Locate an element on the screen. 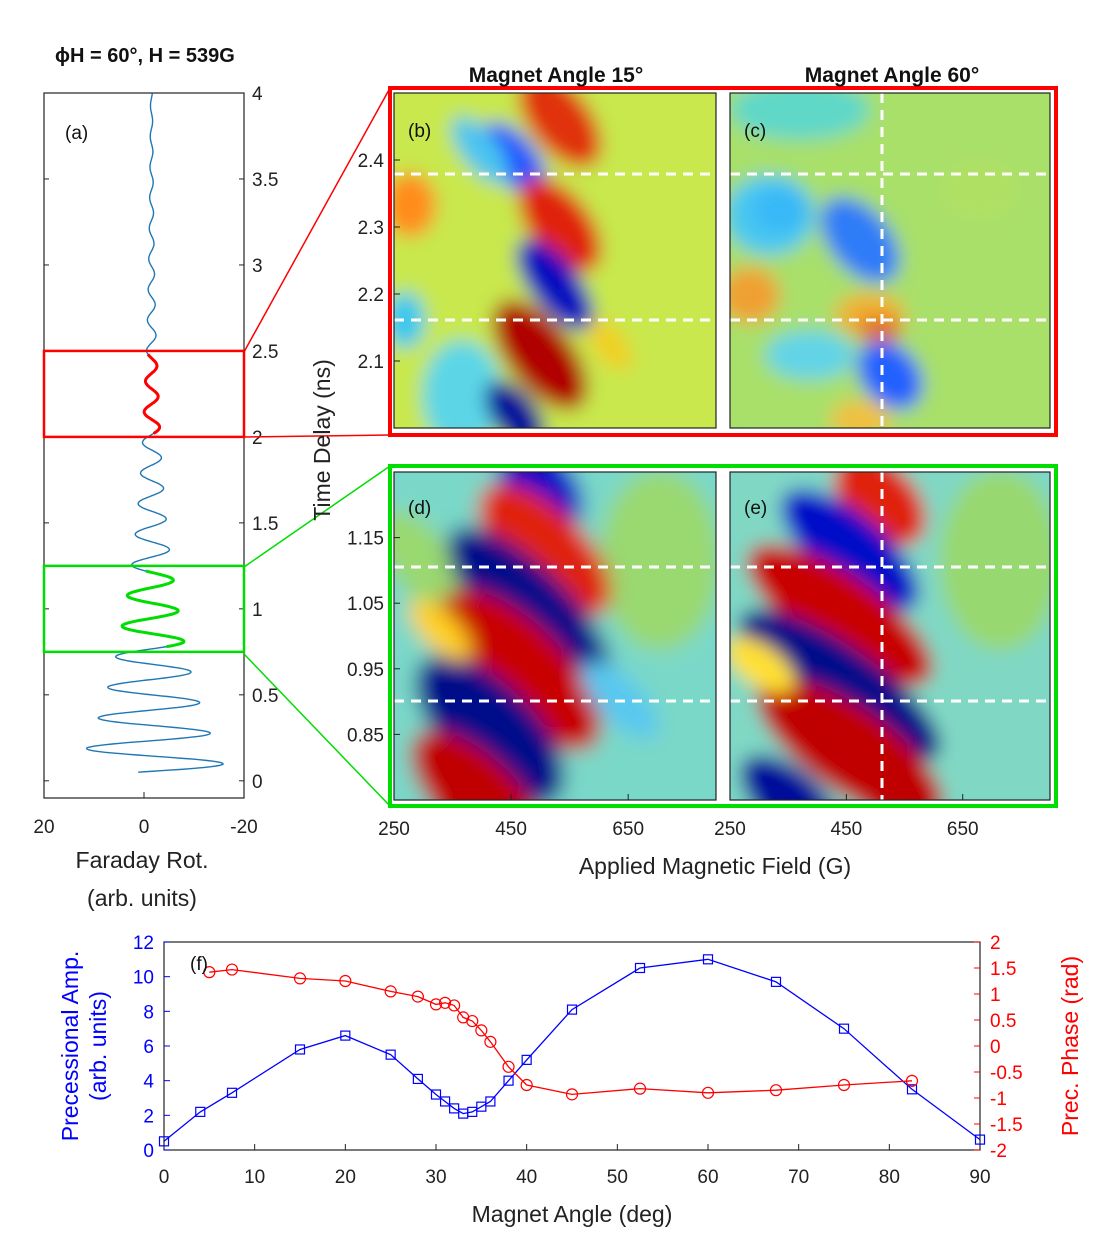 Image resolution: width=1093 pixels, height=1250 pixels. panel-f-axes is located at coordinates (572, 1046).